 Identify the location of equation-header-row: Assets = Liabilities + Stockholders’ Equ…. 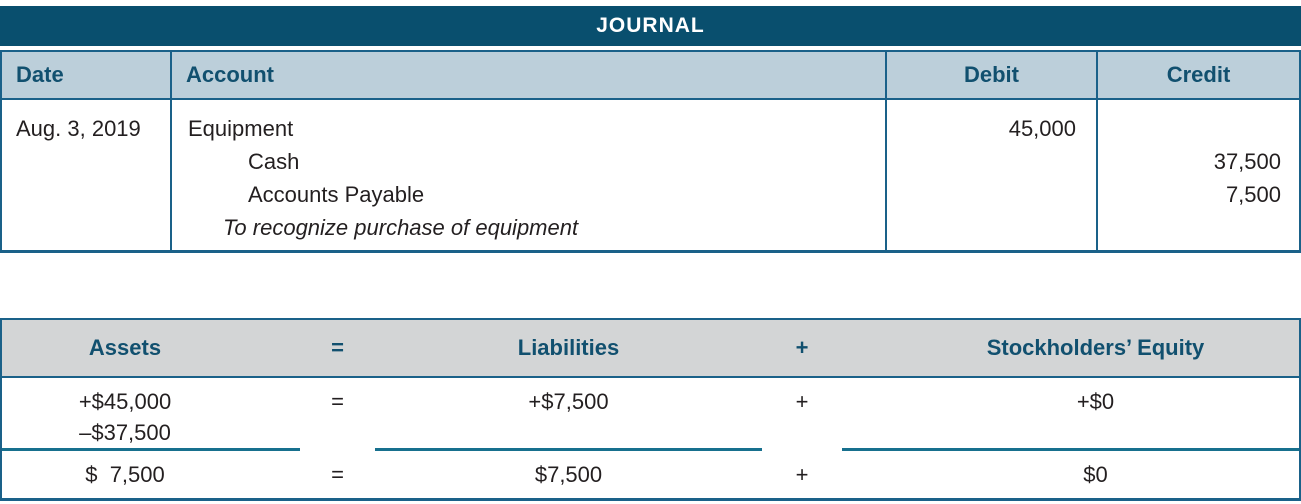
(650, 349).